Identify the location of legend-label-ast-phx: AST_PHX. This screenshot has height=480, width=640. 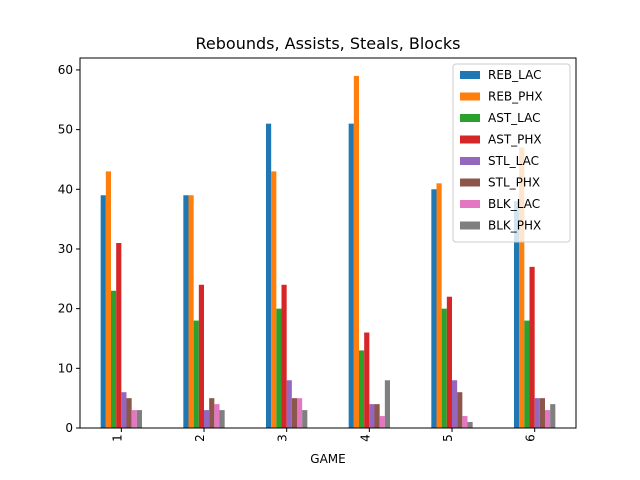
(515, 140).